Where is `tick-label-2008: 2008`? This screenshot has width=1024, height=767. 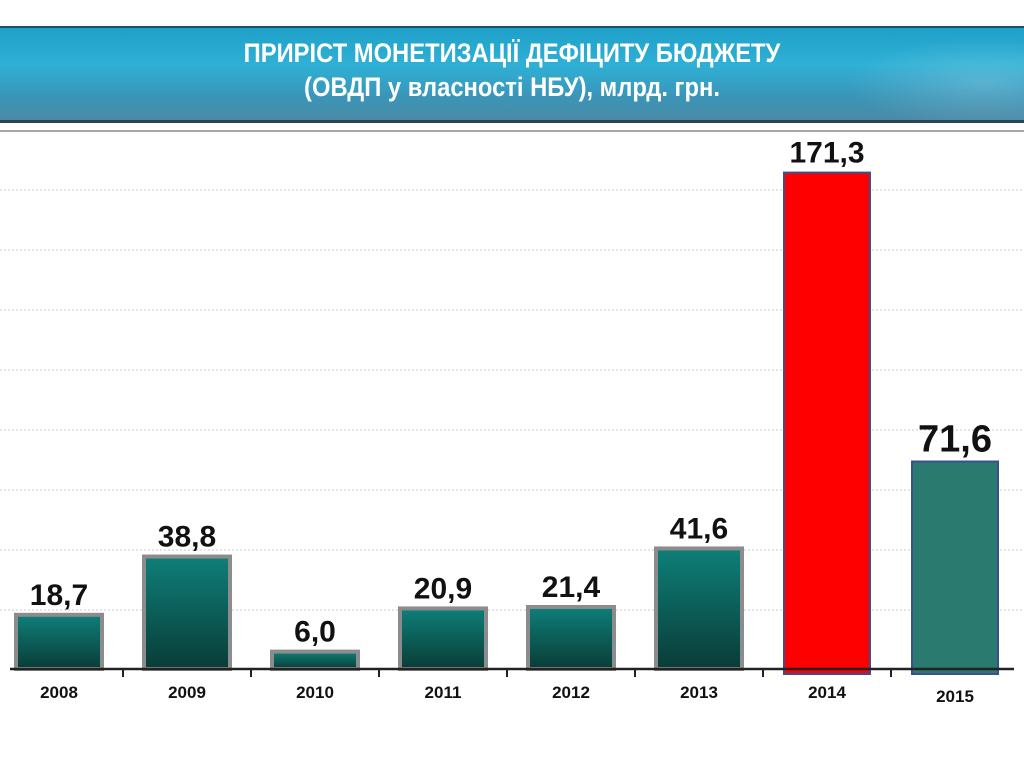 tick-label-2008: 2008 is located at coordinates (59, 692).